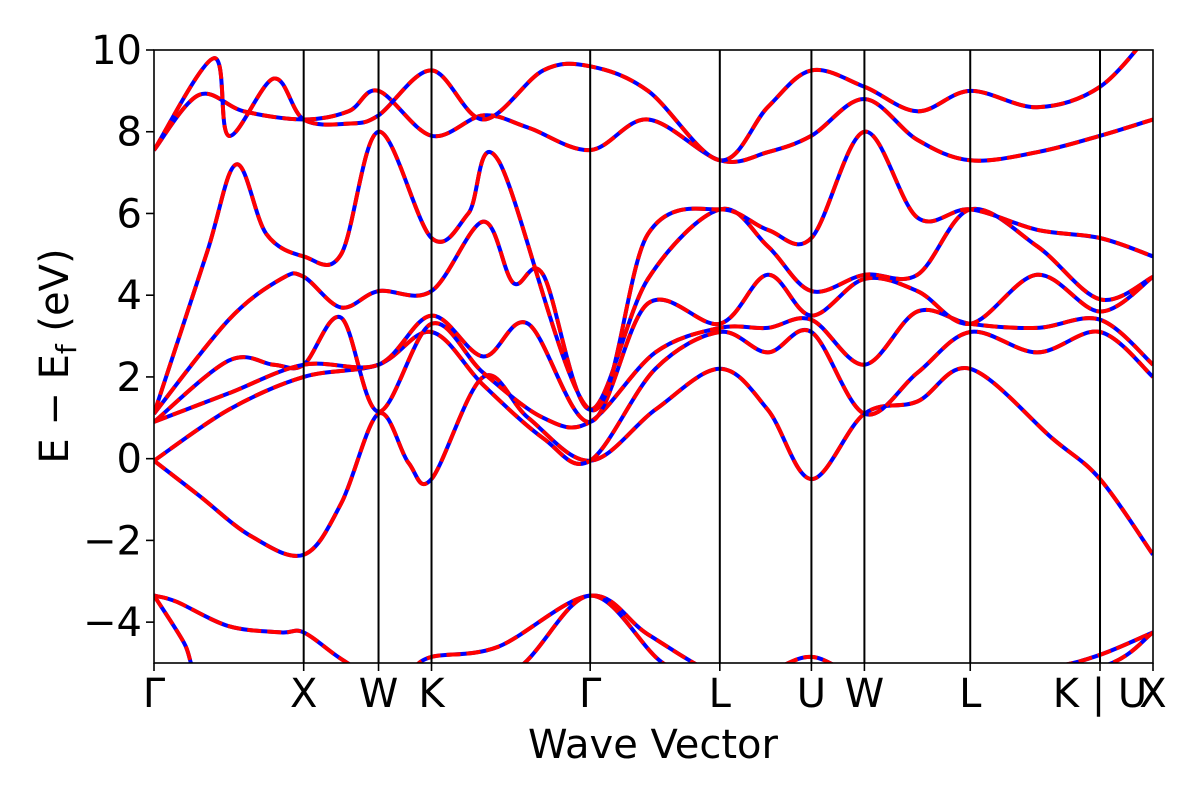  Describe the element at coordinates (379, 694) in the screenshot. I see `x-tick-label-2: W` at that location.